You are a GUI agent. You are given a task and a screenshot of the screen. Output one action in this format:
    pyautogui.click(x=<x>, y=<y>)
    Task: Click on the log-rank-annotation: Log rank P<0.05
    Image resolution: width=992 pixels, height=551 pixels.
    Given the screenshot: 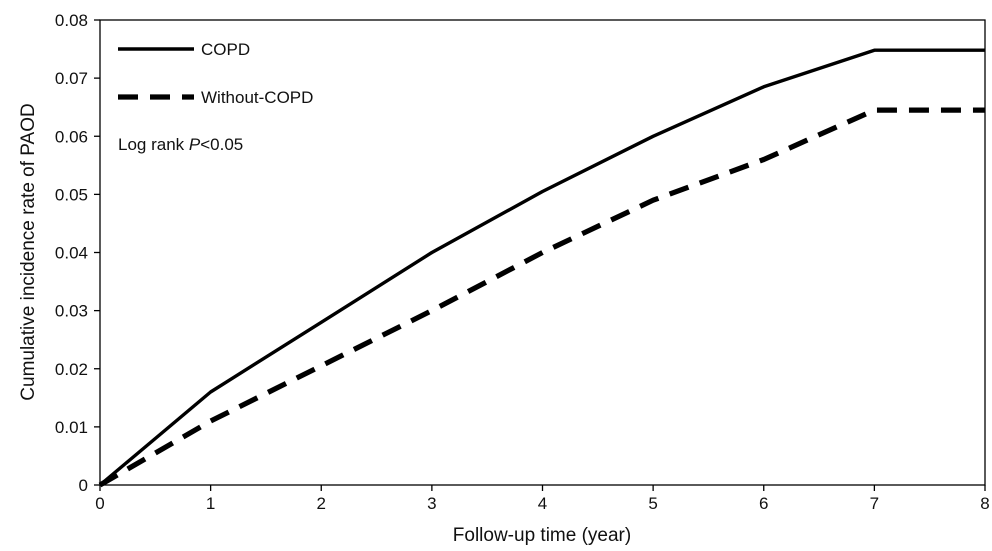 What is the action you would take?
    pyautogui.click(x=180, y=144)
    